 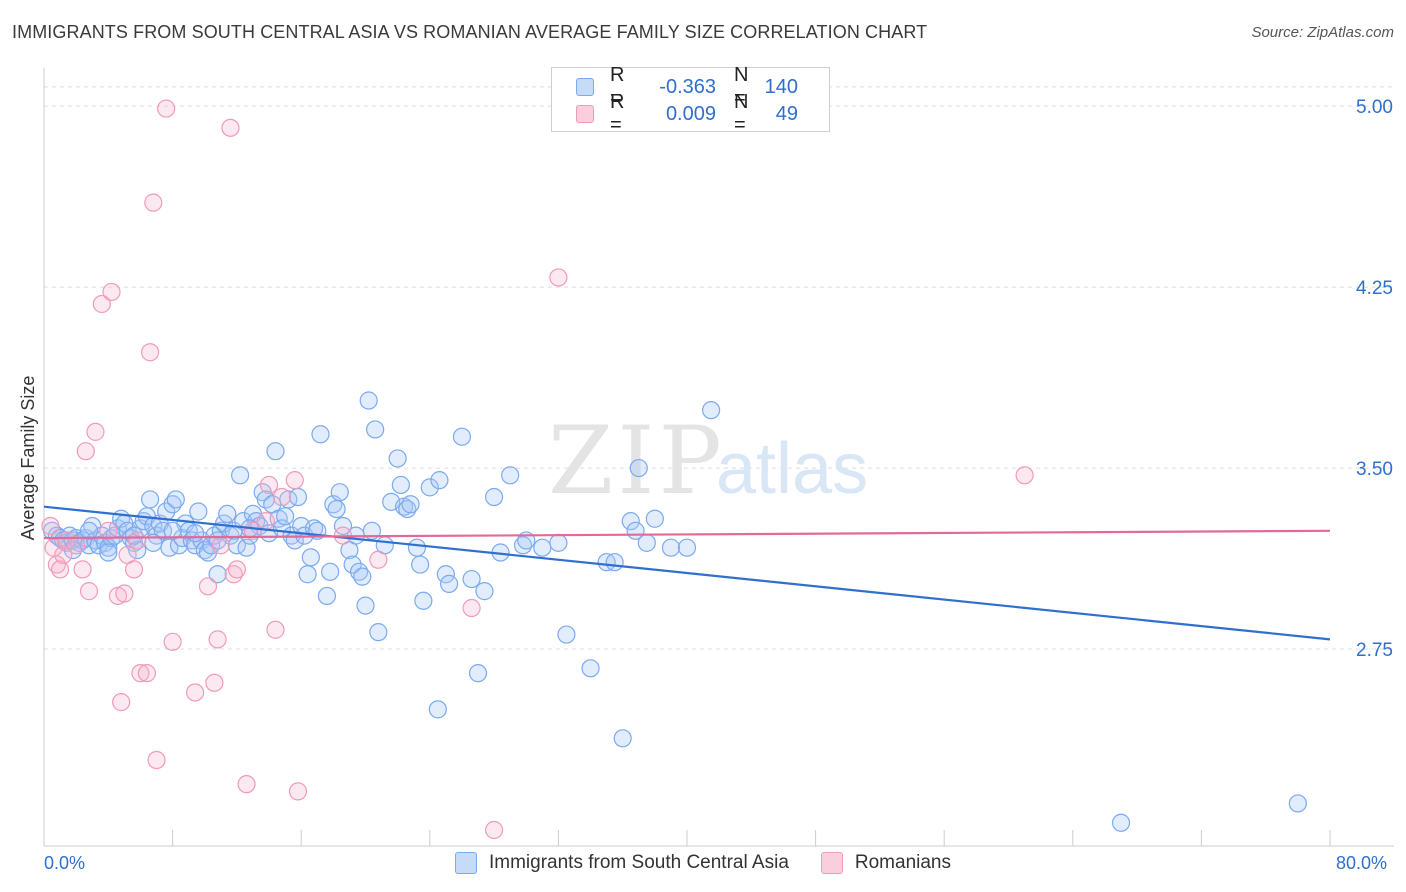 I want to click on correlation-legend: R = -0.363 N = 140 R = 0.009 N = 49, so click(x=690, y=100).